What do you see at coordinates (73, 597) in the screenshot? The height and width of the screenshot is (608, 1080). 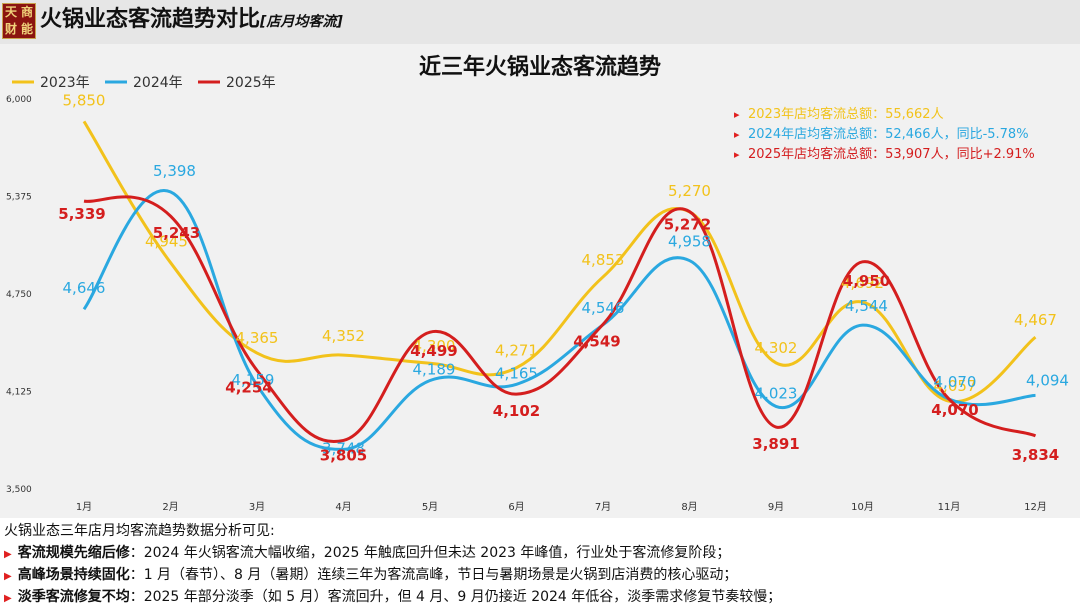 I see `note-heading: 淡季客流修复不均` at bounding box center [73, 597].